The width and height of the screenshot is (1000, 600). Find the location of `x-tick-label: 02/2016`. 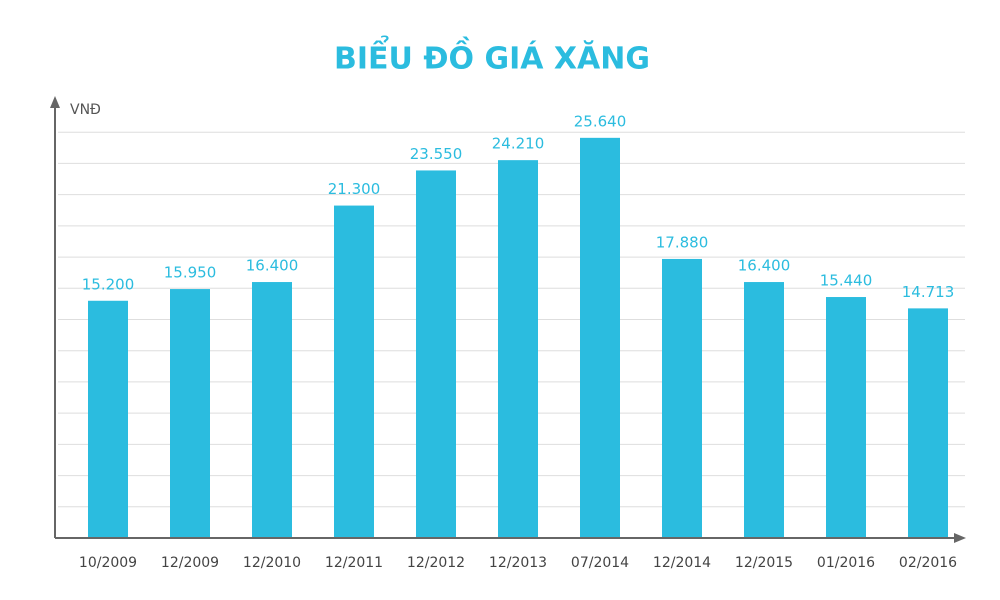

x-tick-label: 02/2016 is located at coordinates (928, 563).